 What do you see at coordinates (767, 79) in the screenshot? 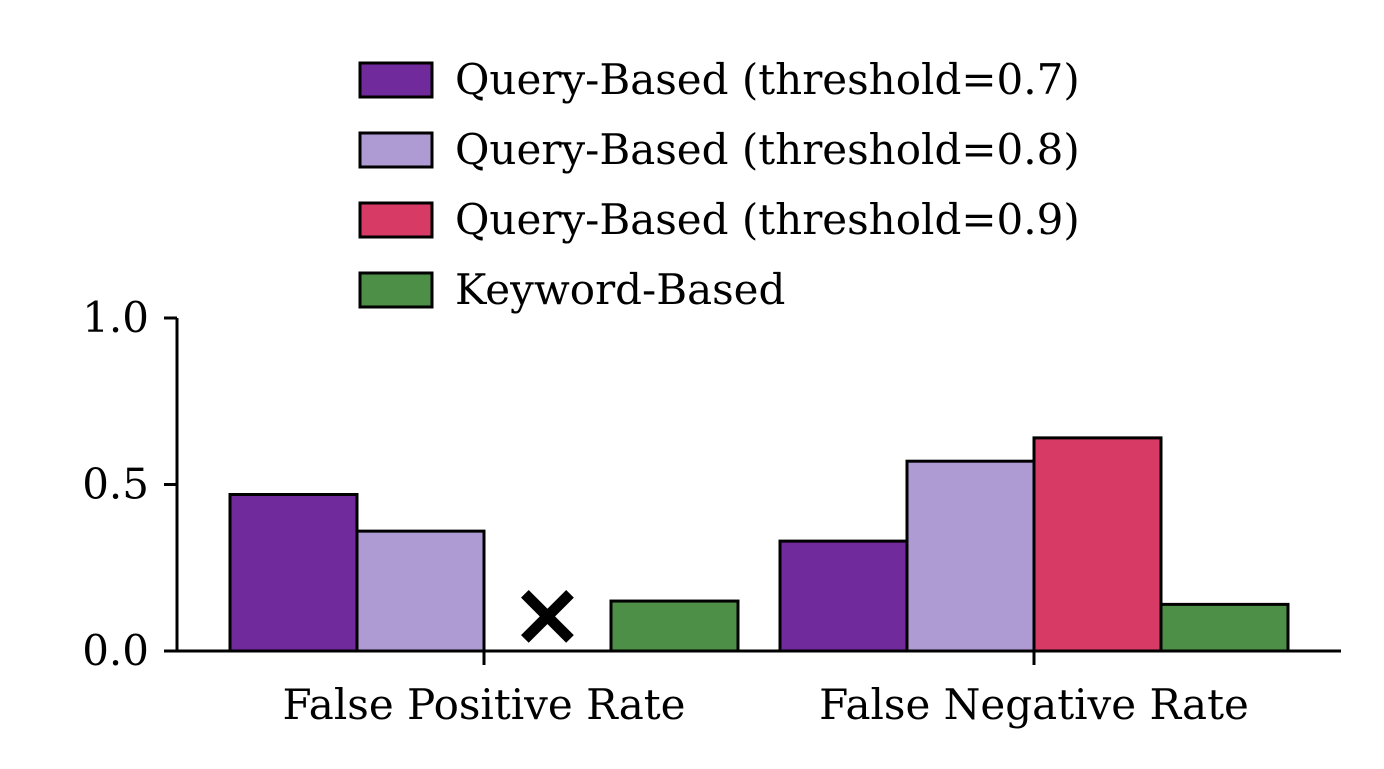
I see `legend-label-0: Query-Based (threshold=0.7)` at bounding box center [767, 79].